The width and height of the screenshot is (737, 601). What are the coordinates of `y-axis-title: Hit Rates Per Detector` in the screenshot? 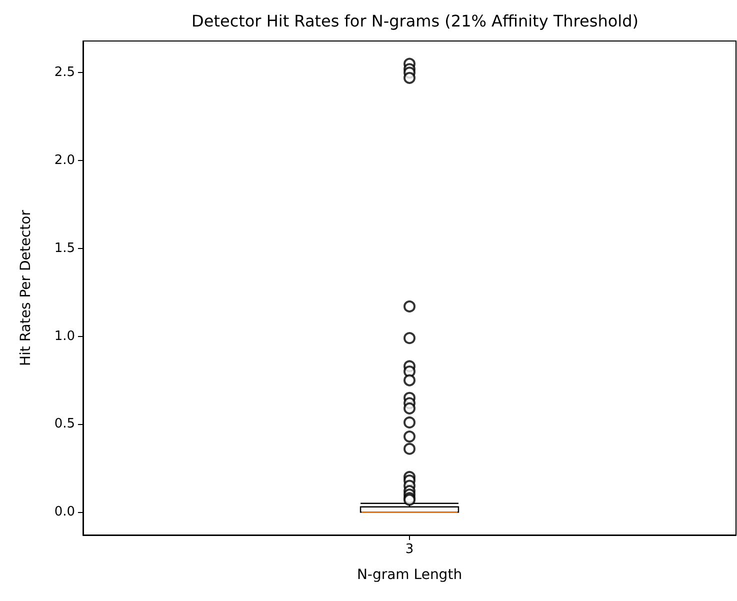 It's located at (26, 288).